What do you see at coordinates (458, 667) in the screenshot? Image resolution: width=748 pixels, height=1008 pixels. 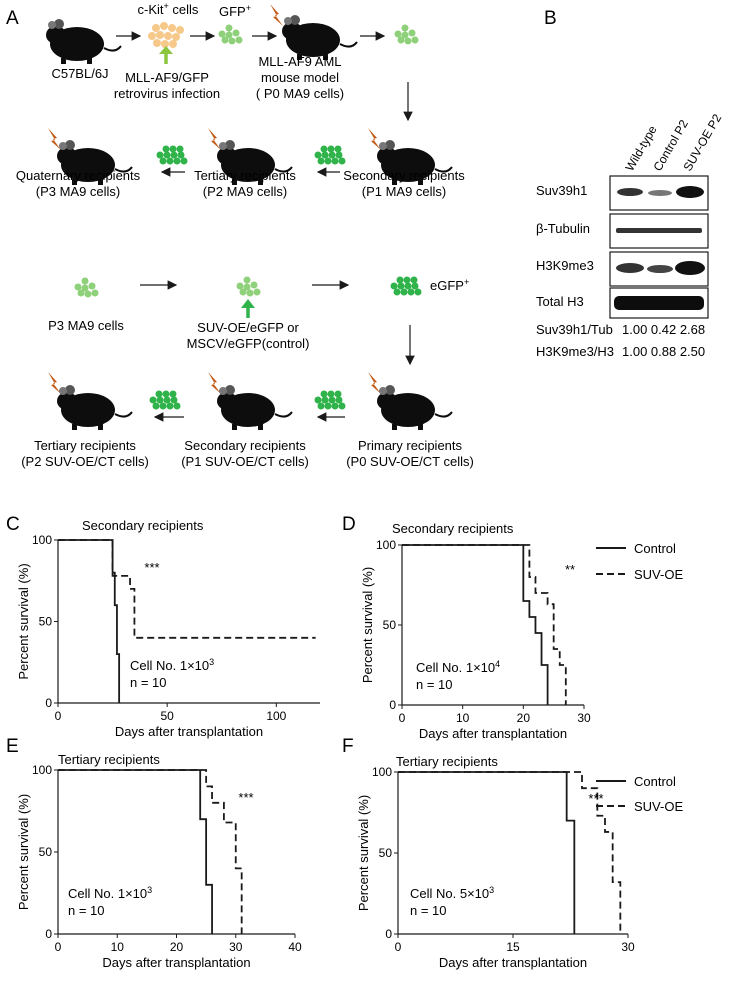 I see `cell-number-label: Cell No. 1×104` at bounding box center [458, 667].